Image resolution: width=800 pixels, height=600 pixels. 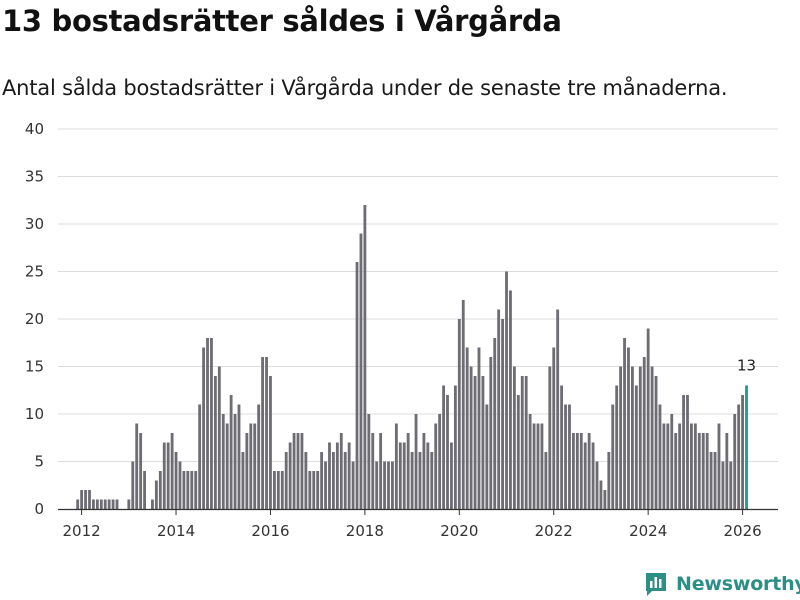 What do you see at coordinates (82, 531) in the screenshot?
I see `x-tick-label-2012: 2012` at bounding box center [82, 531].